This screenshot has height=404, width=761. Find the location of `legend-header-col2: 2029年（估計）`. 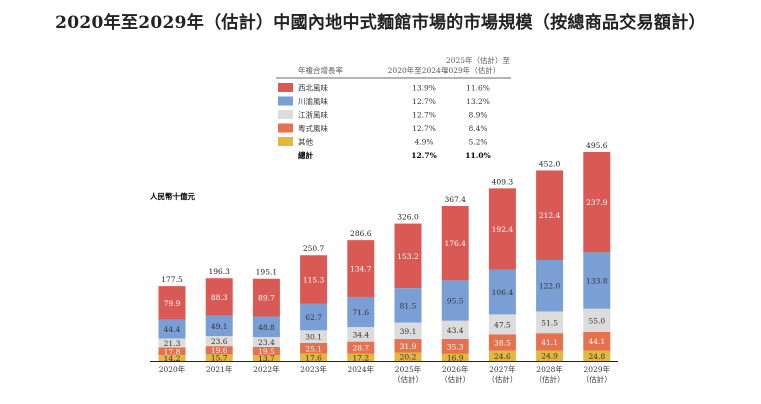

legend-header-col2: 2029年（估計） is located at coordinates (472, 70).